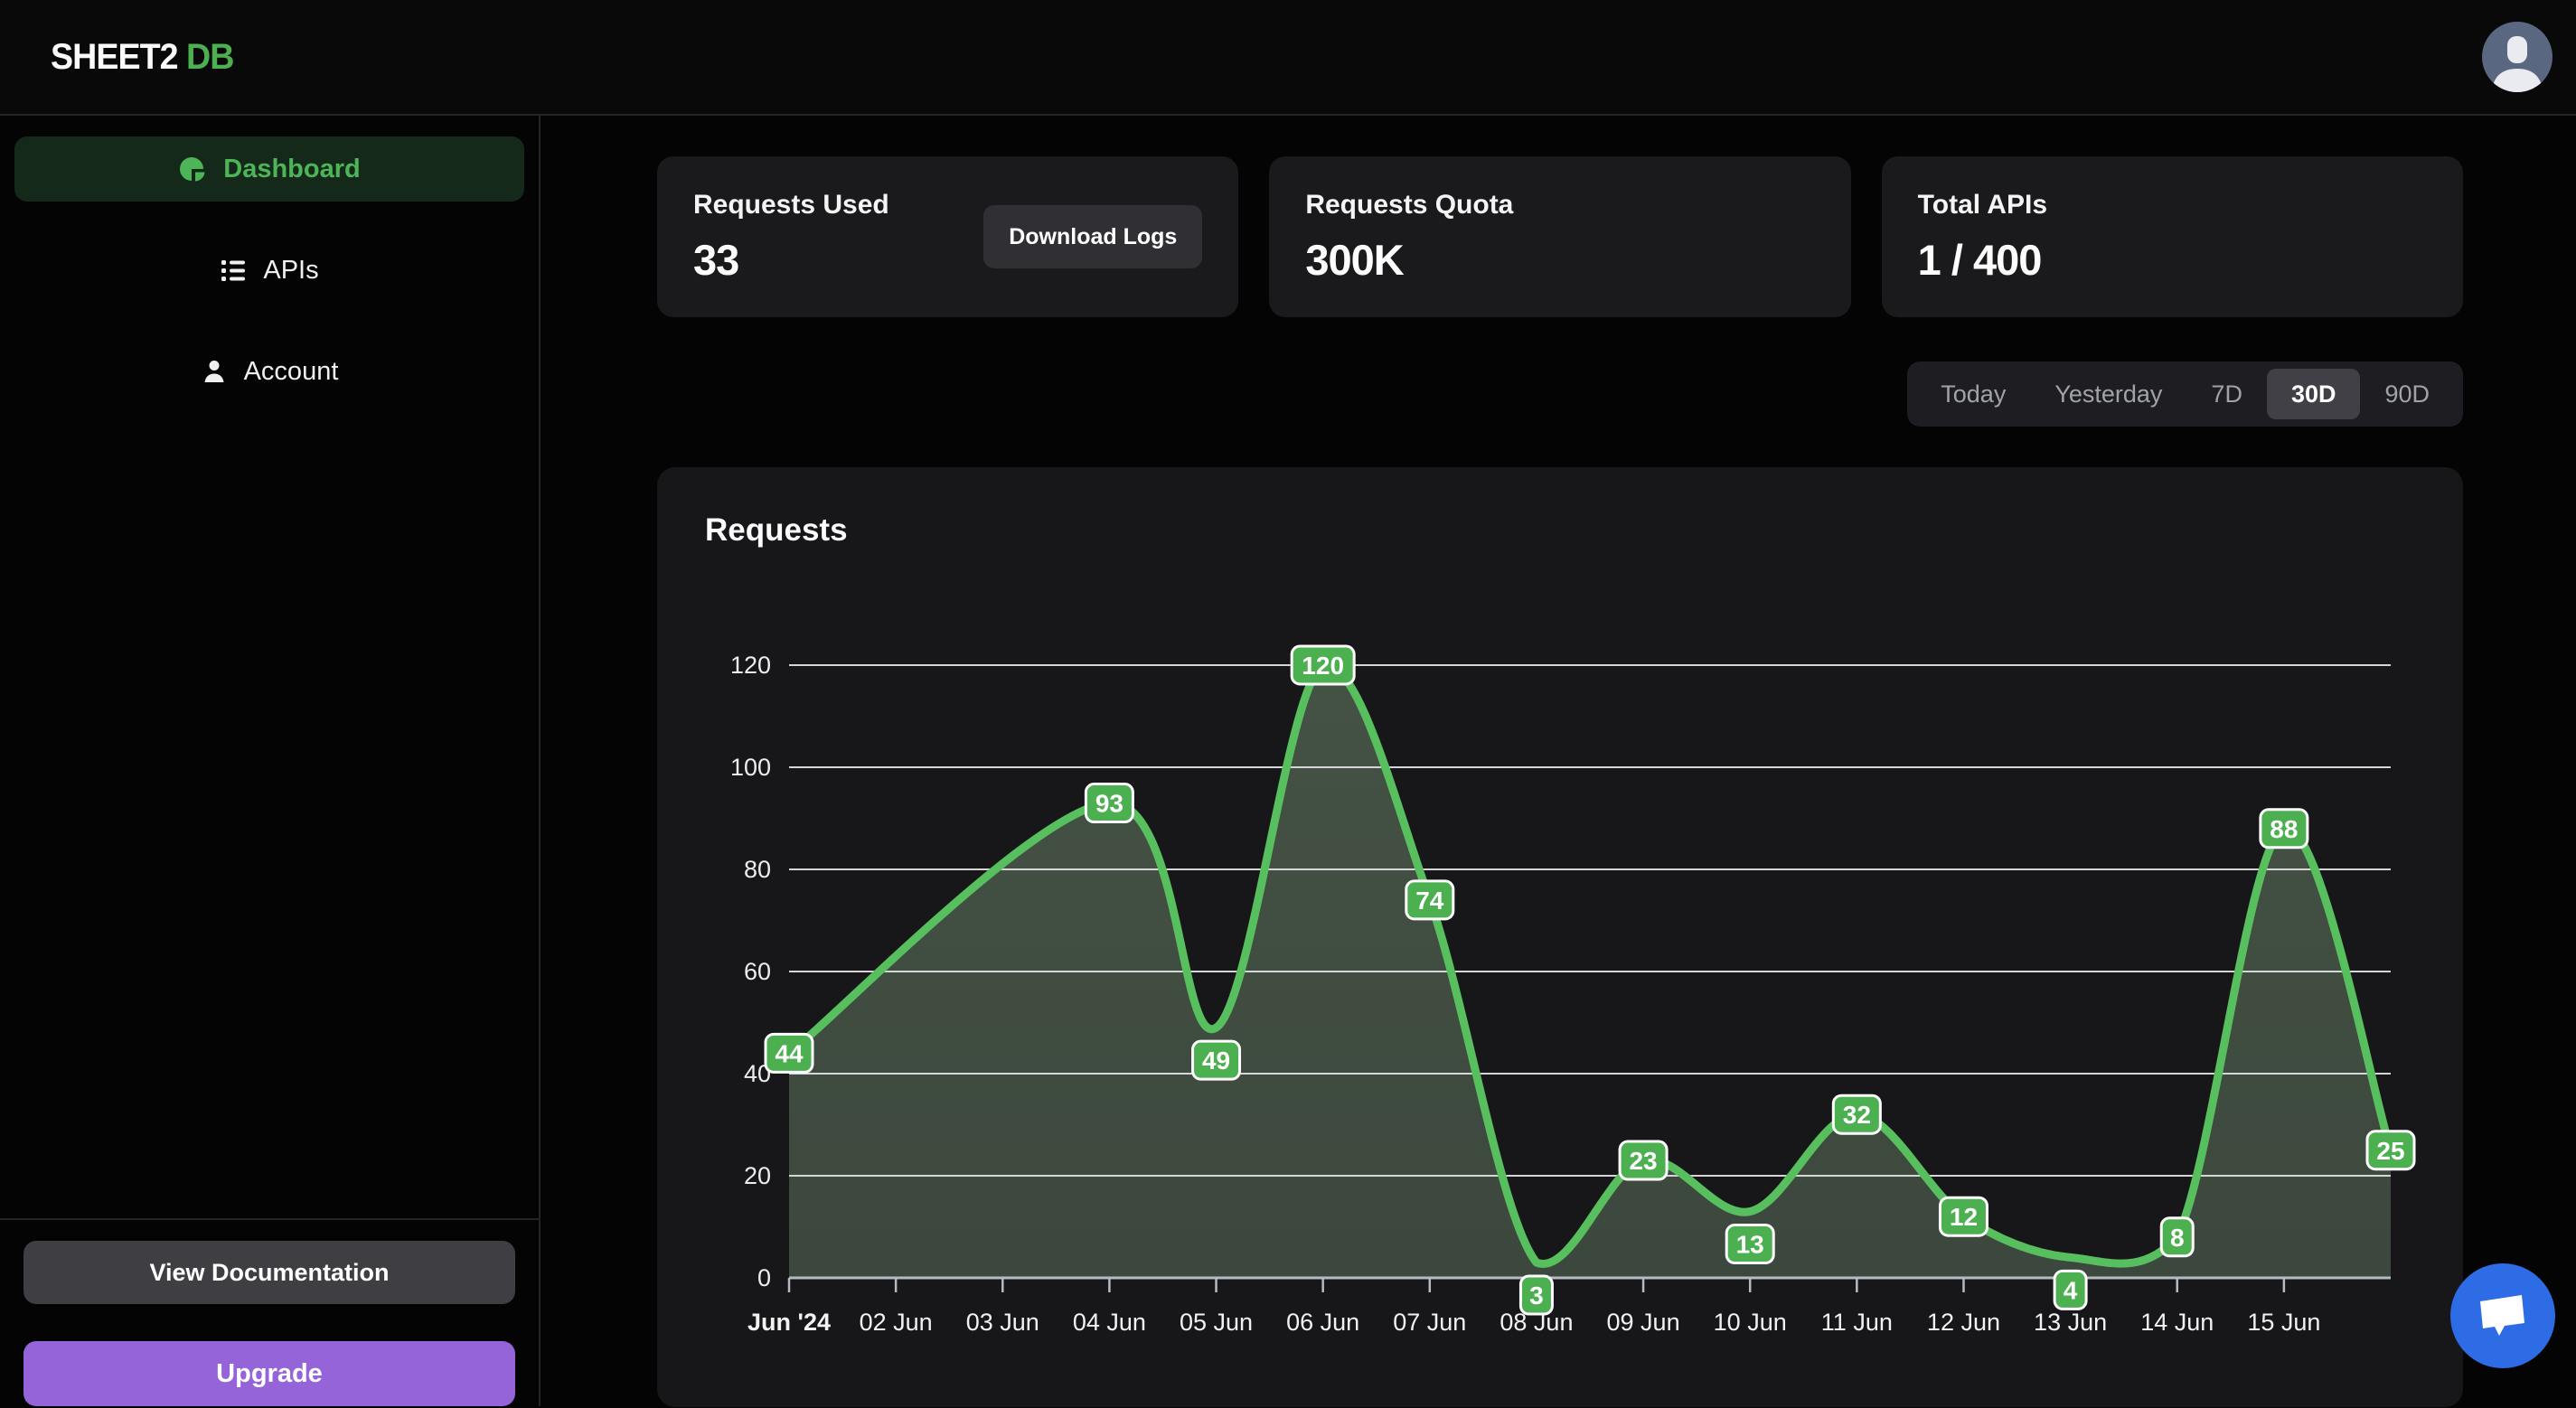 The image size is (2576, 1408). What do you see at coordinates (1354, 259) in the screenshot?
I see `stat-value: 300K` at bounding box center [1354, 259].